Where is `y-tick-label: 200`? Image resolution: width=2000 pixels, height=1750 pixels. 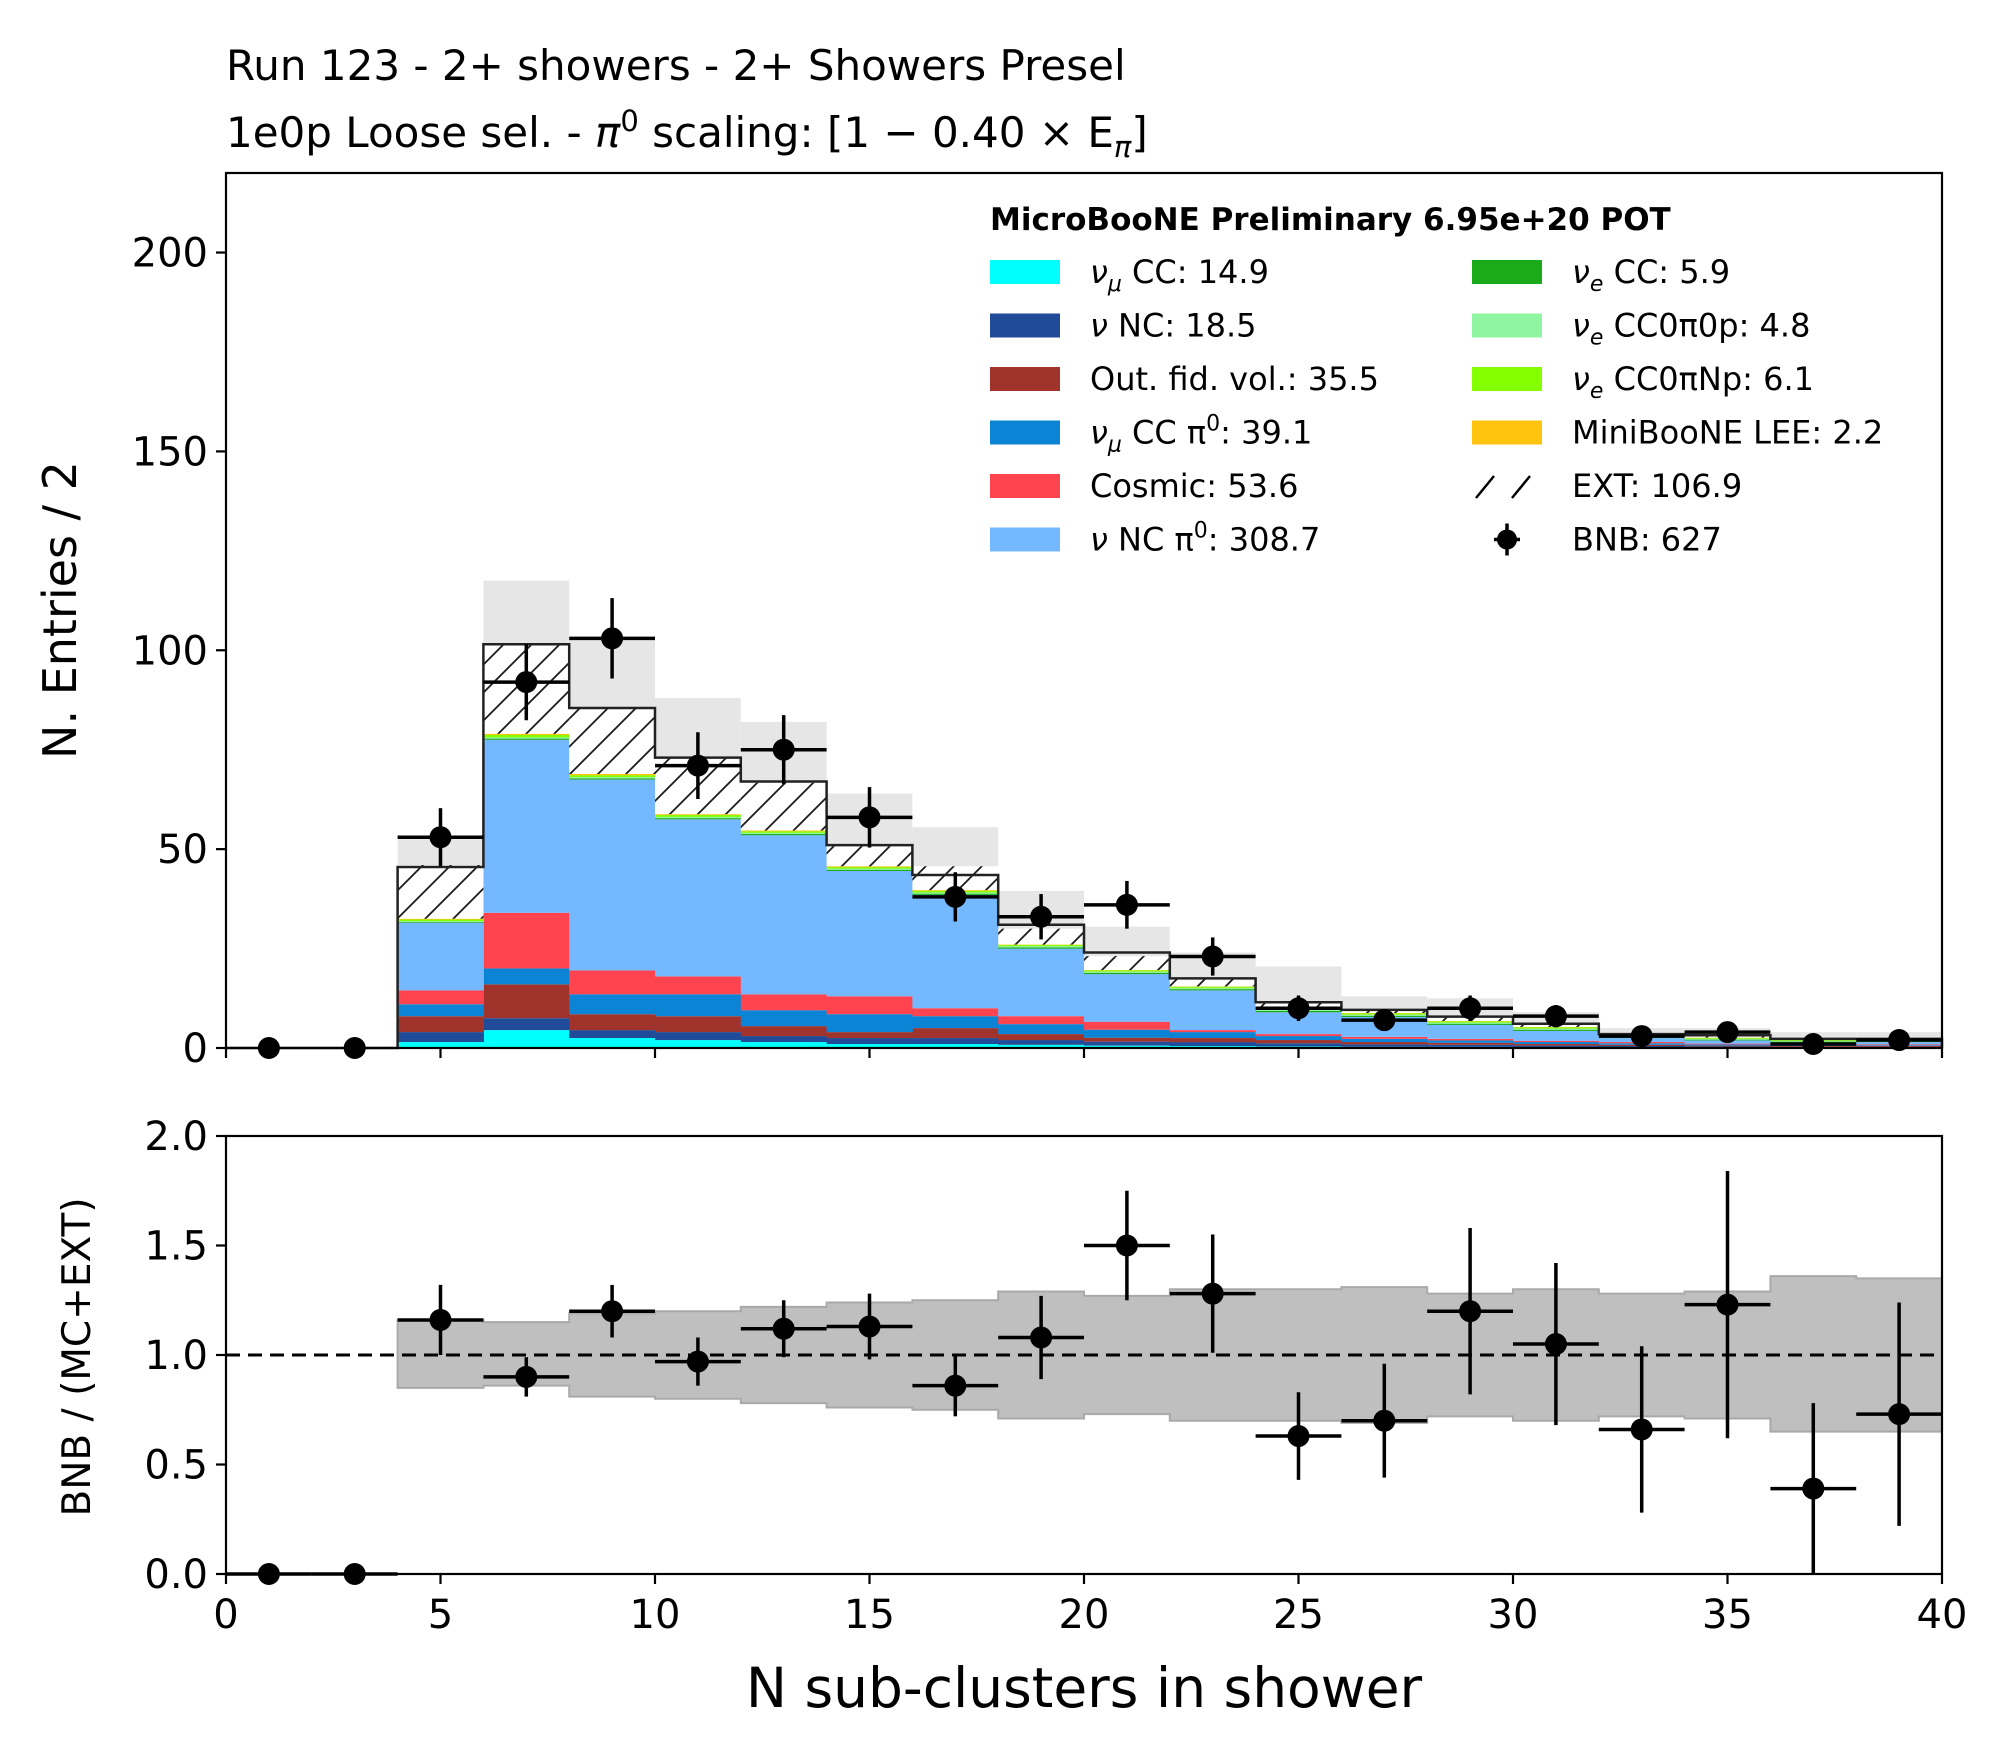
y-tick-label: 200 is located at coordinates (170, 254).